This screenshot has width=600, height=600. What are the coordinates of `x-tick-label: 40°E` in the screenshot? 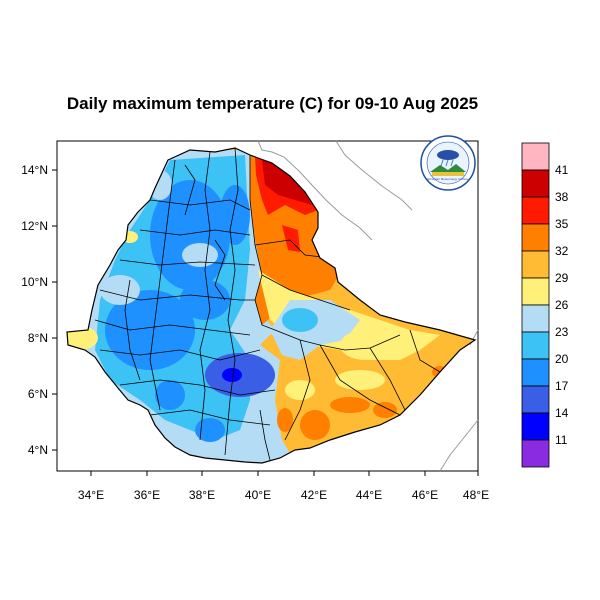 It's located at (258, 495).